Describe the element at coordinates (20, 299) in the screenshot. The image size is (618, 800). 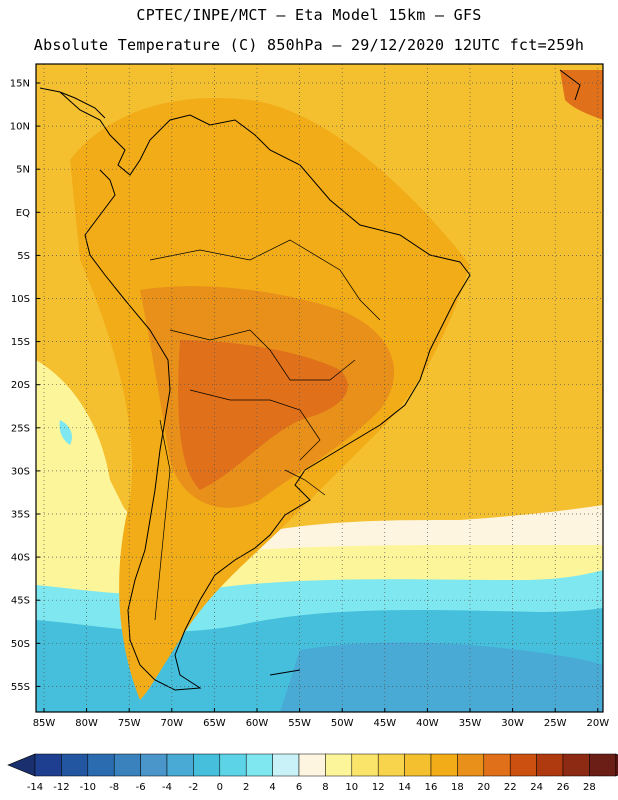
I see `lat-label: 10S` at that location.